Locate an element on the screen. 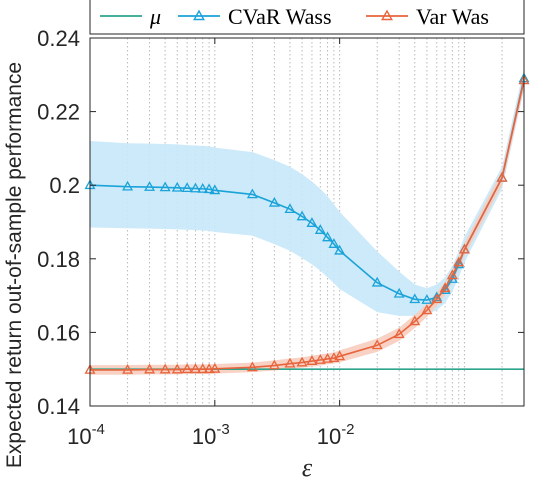 The height and width of the screenshot is (490, 560). legend-label-mu: μ is located at coordinates (155, 16).